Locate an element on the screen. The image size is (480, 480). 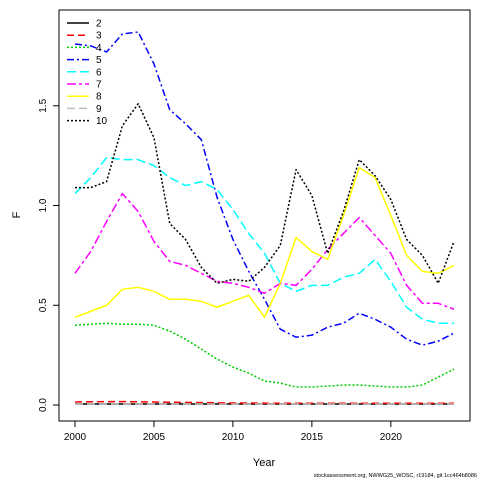
x-axis: 2000 2005 2010 2015 2020 is located at coordinates (233, 431).